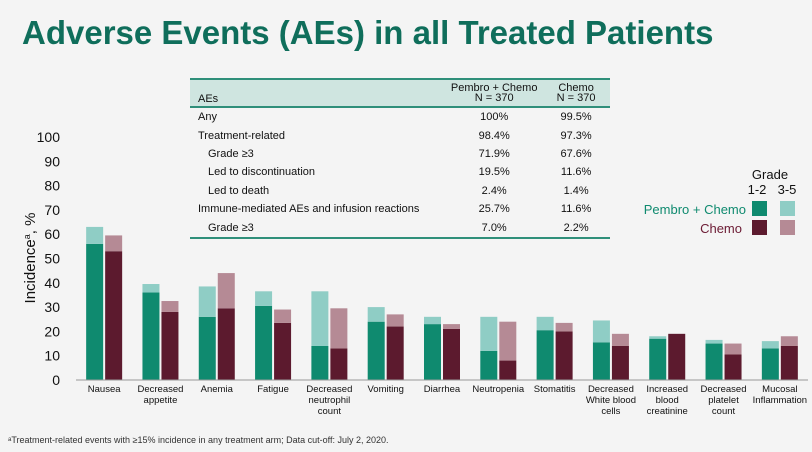  What do you see at coordinates (400, 172) in the screenshot?
I see `table-row: Led to discontinuation 19.5% 11.6%` at bounding box center [400, 172].